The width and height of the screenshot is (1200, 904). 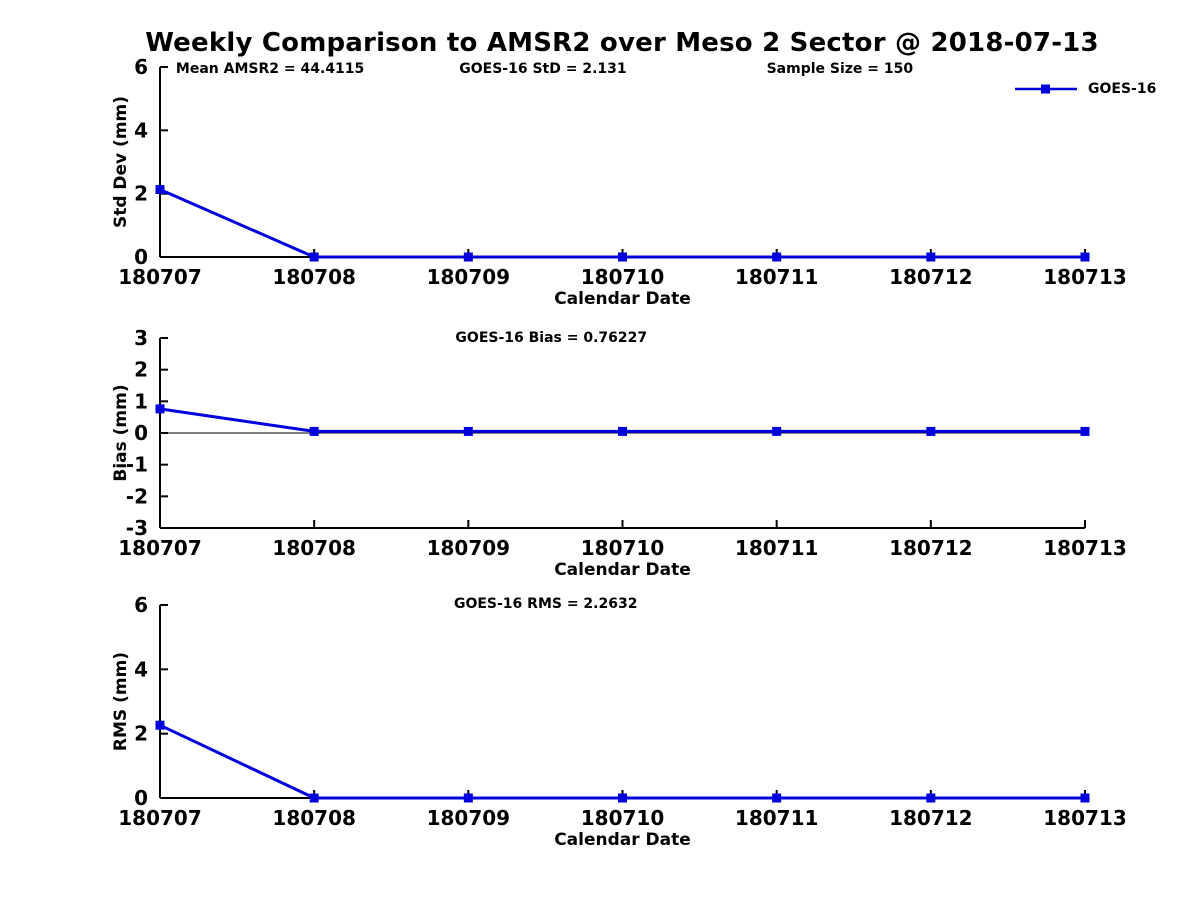 I want to click on y-tick-label: -2, so click(x=137, y=496).